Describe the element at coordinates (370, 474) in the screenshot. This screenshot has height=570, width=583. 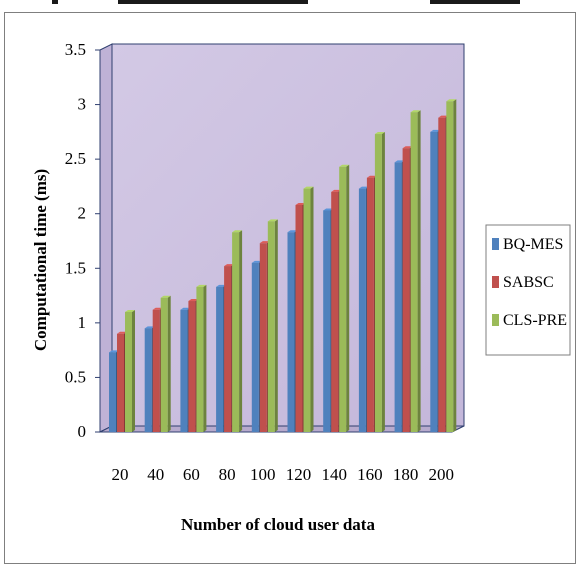
I see `x-tick-label: 160` at that location.